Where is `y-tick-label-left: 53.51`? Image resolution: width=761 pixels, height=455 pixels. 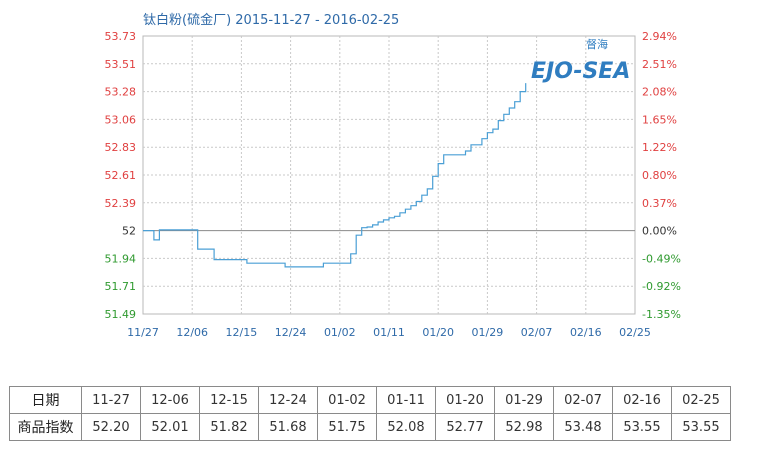 y-tick-label-left: 53.51 is located at coordinates (121, 64).